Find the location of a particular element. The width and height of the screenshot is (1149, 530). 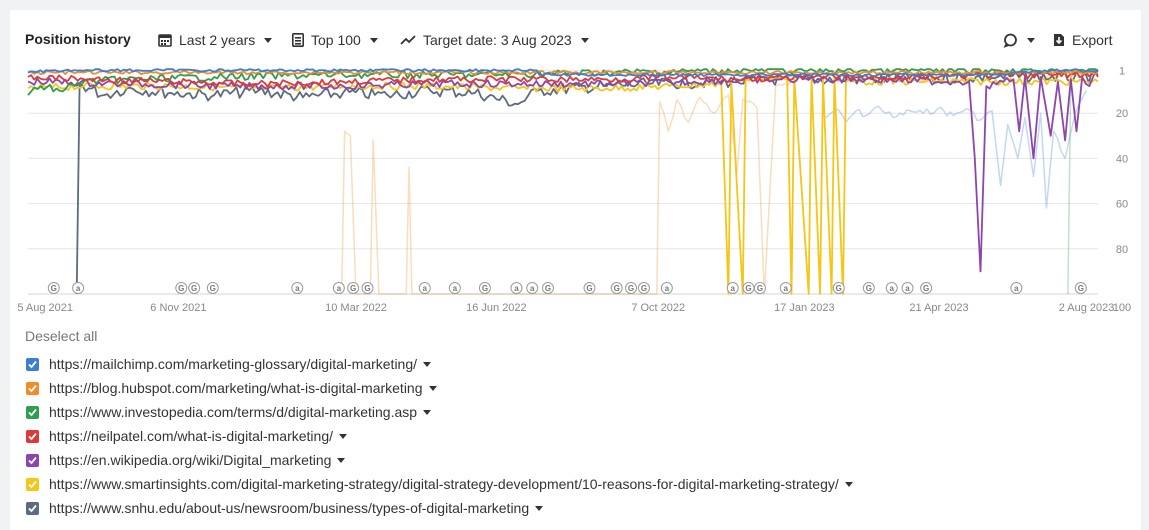

toolbar: Position history Last 2 years Top 100 is located at coordinates (575, 39).